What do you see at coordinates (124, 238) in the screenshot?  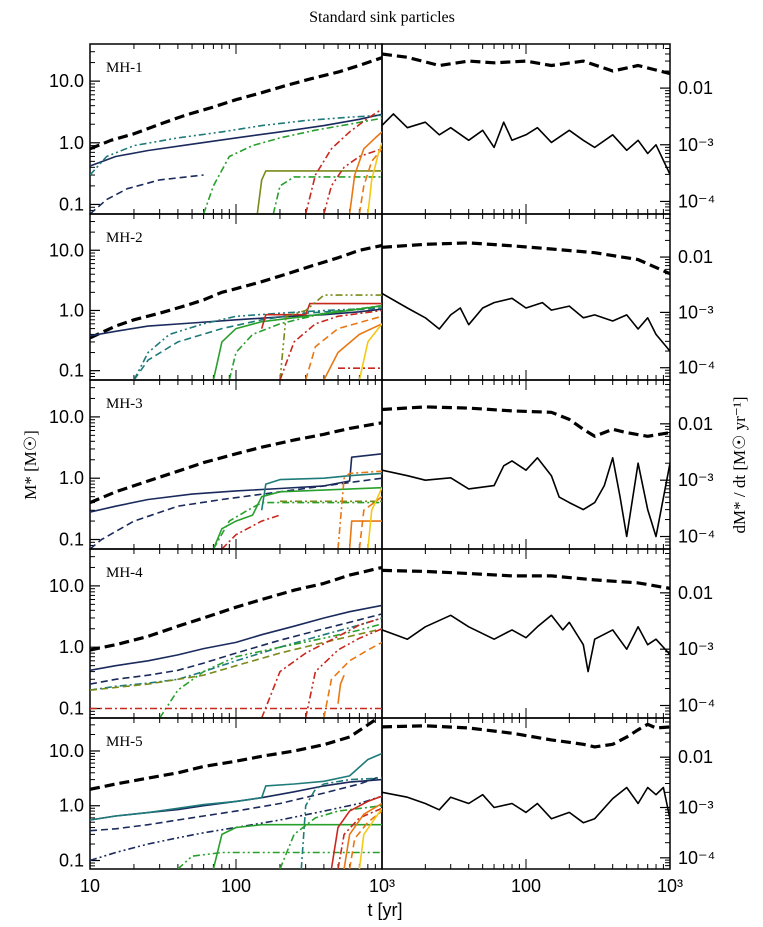 I see `panel-label: MH-2` at bounding box center [124, 238].